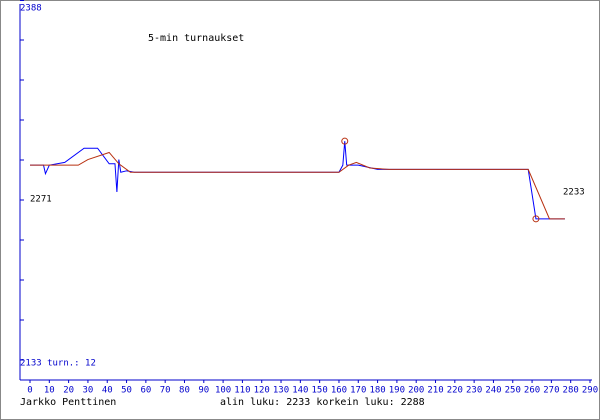 The width and height of the screenshot is (600, 420). Describe the element at coordinates (493, 391) in the screenshot. I see `x-tick-label: 240` at that location.